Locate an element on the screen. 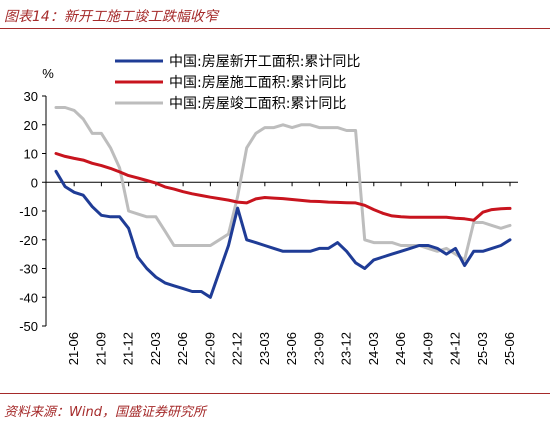 Image resolution: width=550 pixels, height=423 pixels. x-tick-label: 22-12 is located at coordinates (237, 348).